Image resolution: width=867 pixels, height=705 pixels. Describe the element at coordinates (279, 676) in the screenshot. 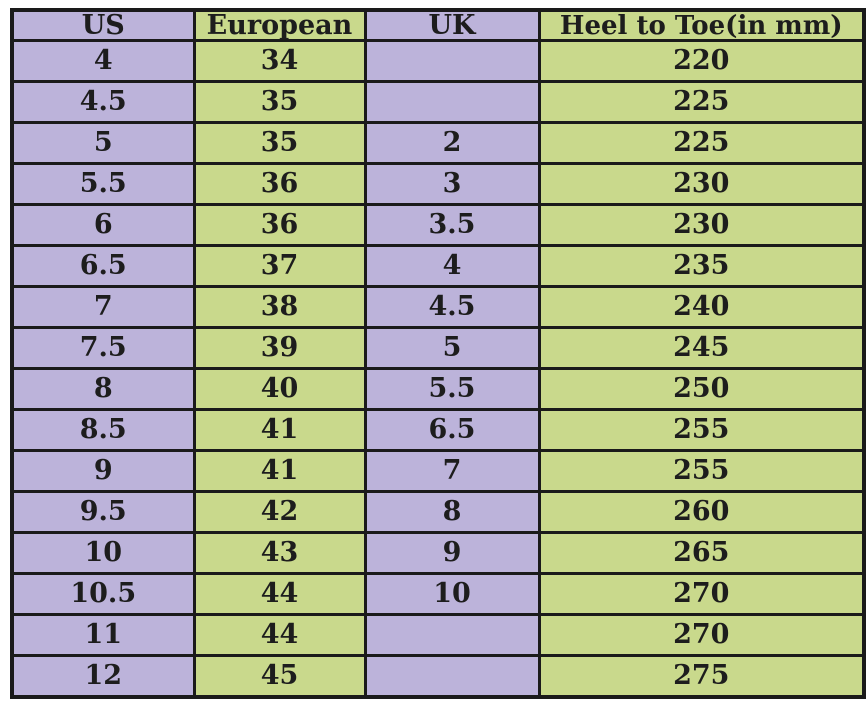

I see `table-cell: 45` at that location.